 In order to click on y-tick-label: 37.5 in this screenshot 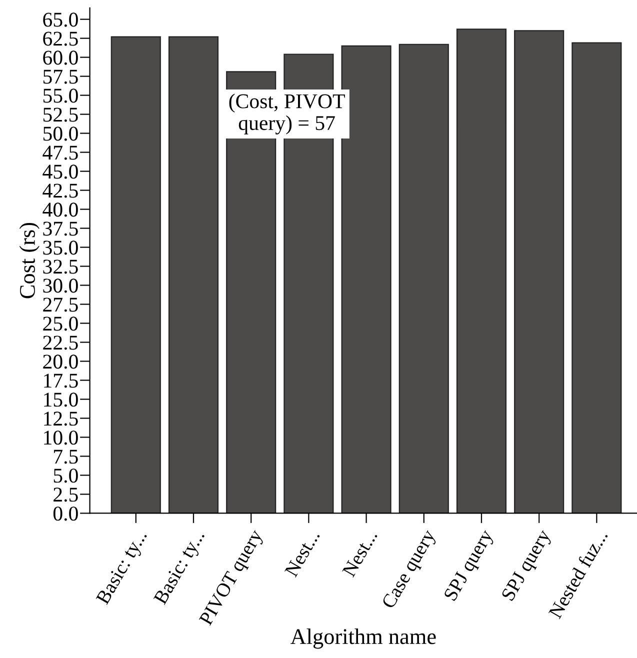, I will do `click(60, 229)`.